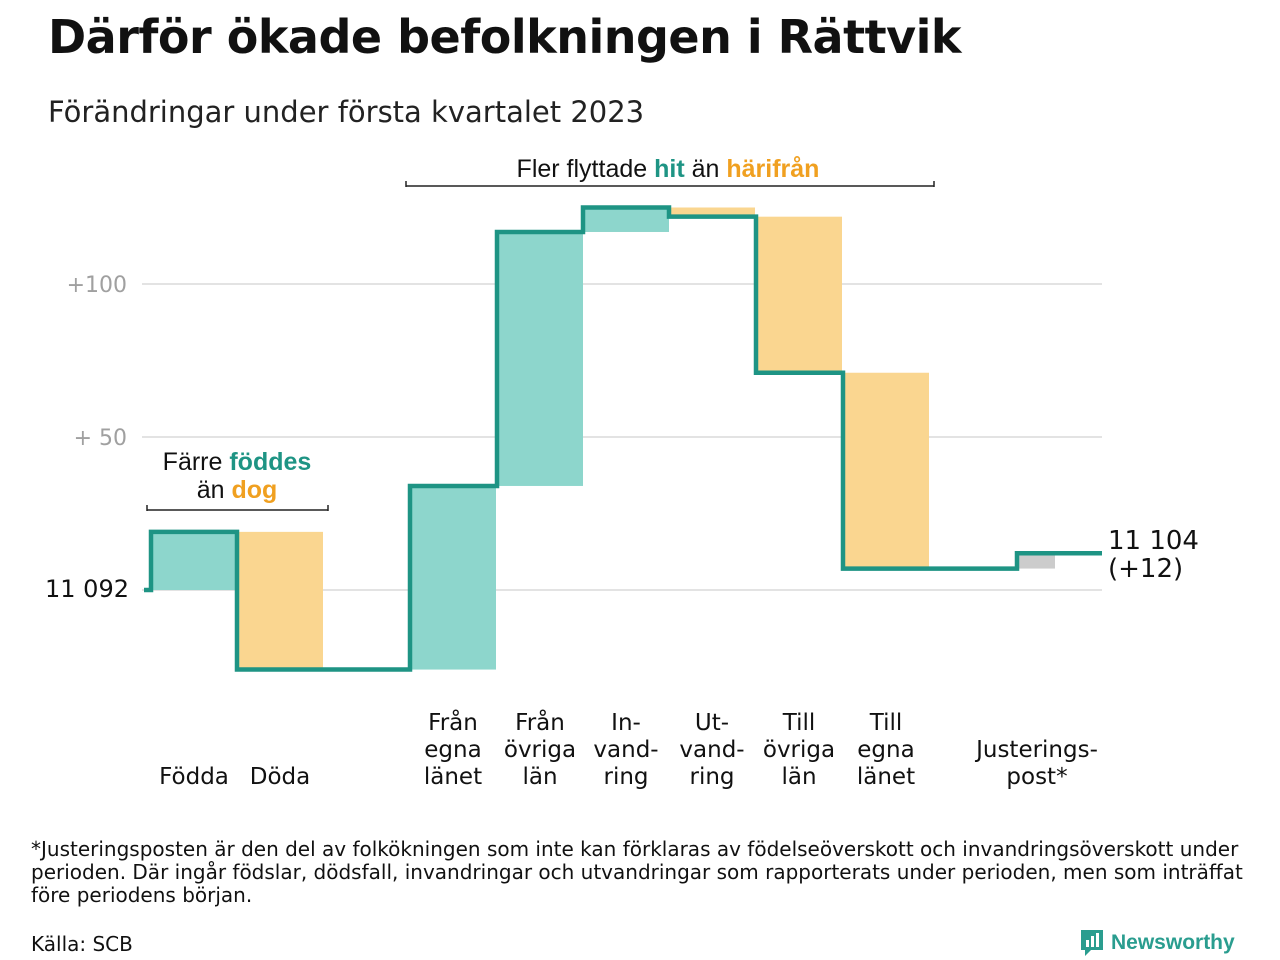 This screenshot has width=1280, height=960. Describe the element at coordinates (346, 112) in the screenshot. I see `chart-subtitle: Förändringar under första kvartalet 2023` at that location.